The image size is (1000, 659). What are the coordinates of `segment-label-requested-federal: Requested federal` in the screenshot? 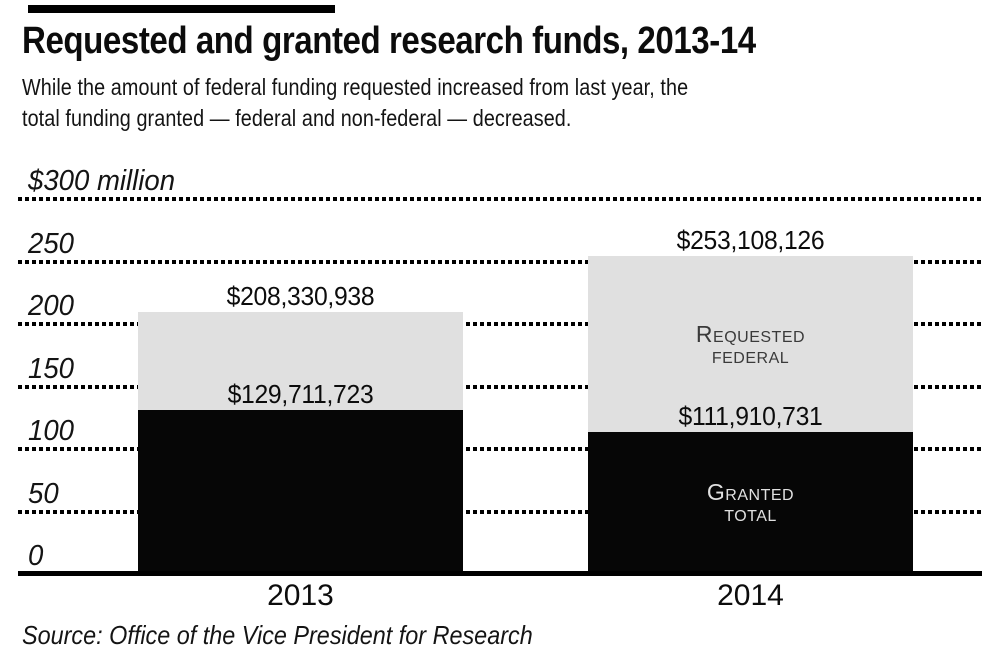 It's located at (750, 344).